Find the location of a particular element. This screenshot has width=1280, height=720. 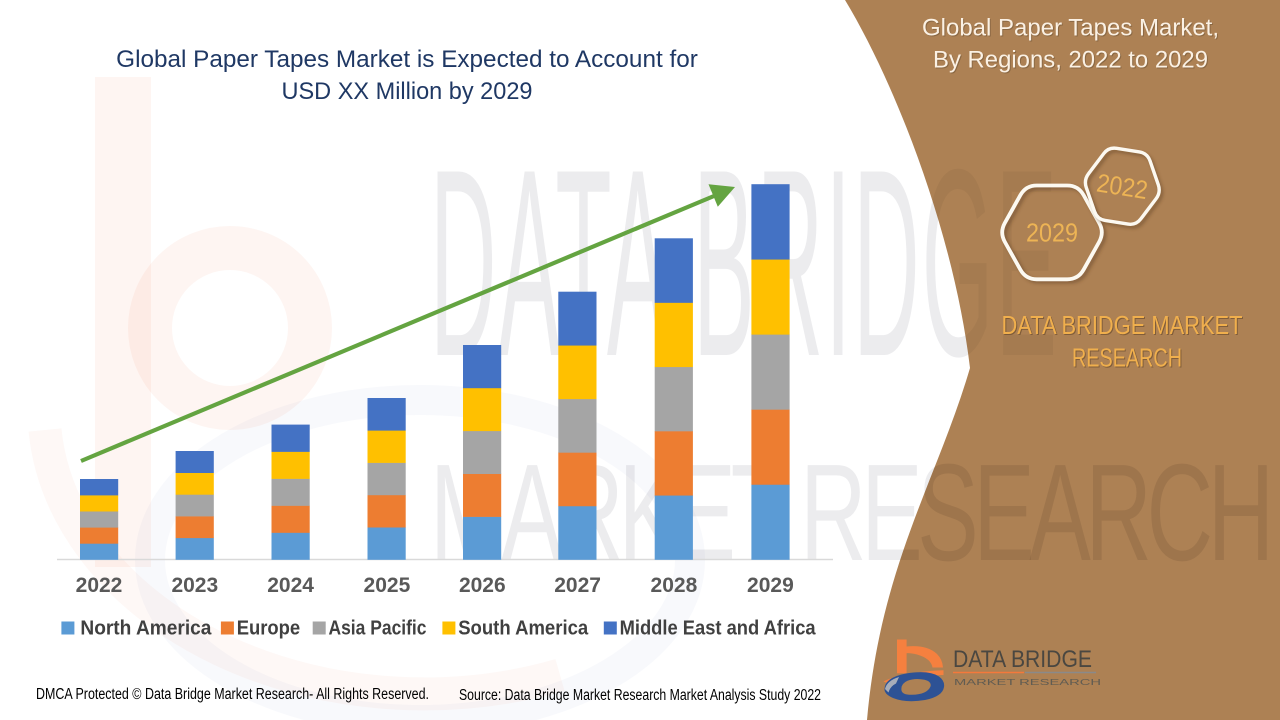

svg-text: DATA BRIDGE is located at coordinates (1022, 659).